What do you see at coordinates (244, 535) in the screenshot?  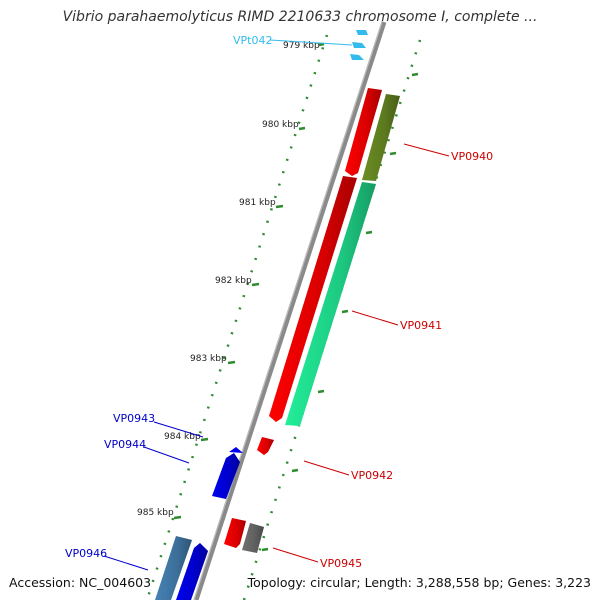 I see `gene-vp0945` at bounding box center [244, 535].